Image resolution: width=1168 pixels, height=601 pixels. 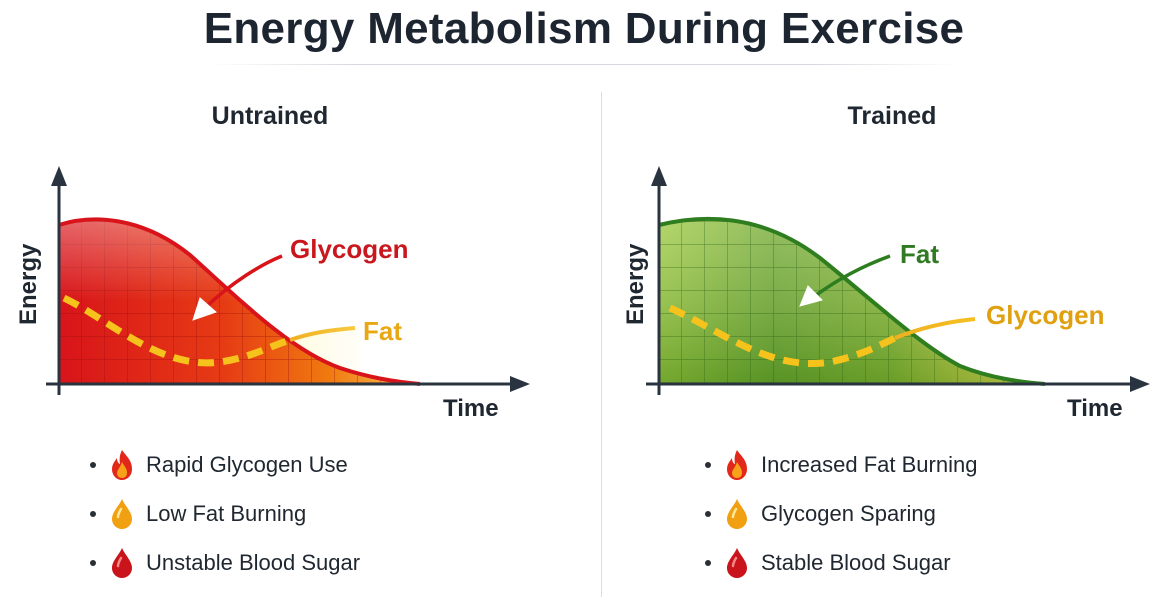 What do you see at coordinates (237, 287) in the screenshot?
I see `glycogen-pointer-arrow-untrained` at bounding box center [237, 287].